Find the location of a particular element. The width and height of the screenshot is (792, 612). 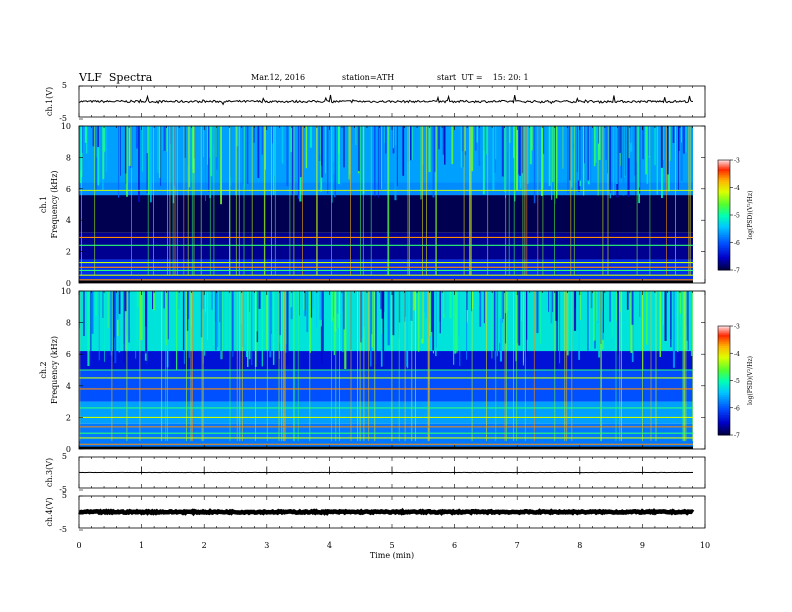

y-tick-label: 5 is located at coordinates (64, 495).